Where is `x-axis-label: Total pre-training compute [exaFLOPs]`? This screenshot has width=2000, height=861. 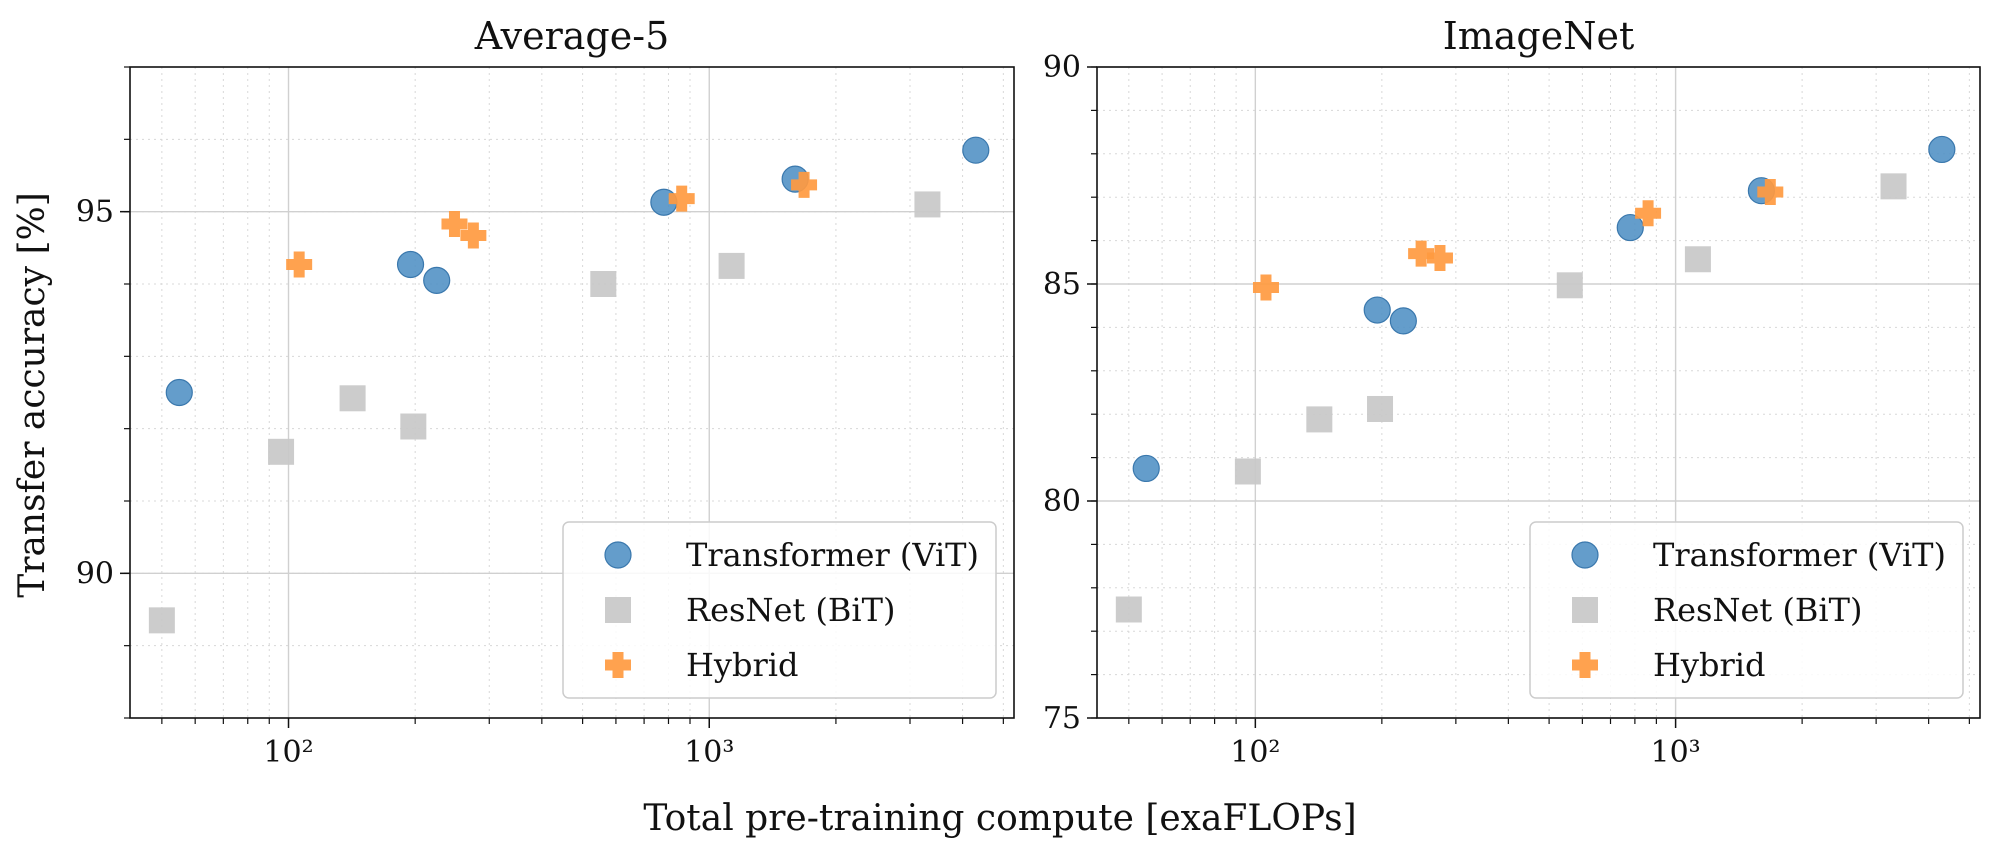
x-axis-label: Total pre-training compute [exaFLOPs] is located at coordinates (999, 818).